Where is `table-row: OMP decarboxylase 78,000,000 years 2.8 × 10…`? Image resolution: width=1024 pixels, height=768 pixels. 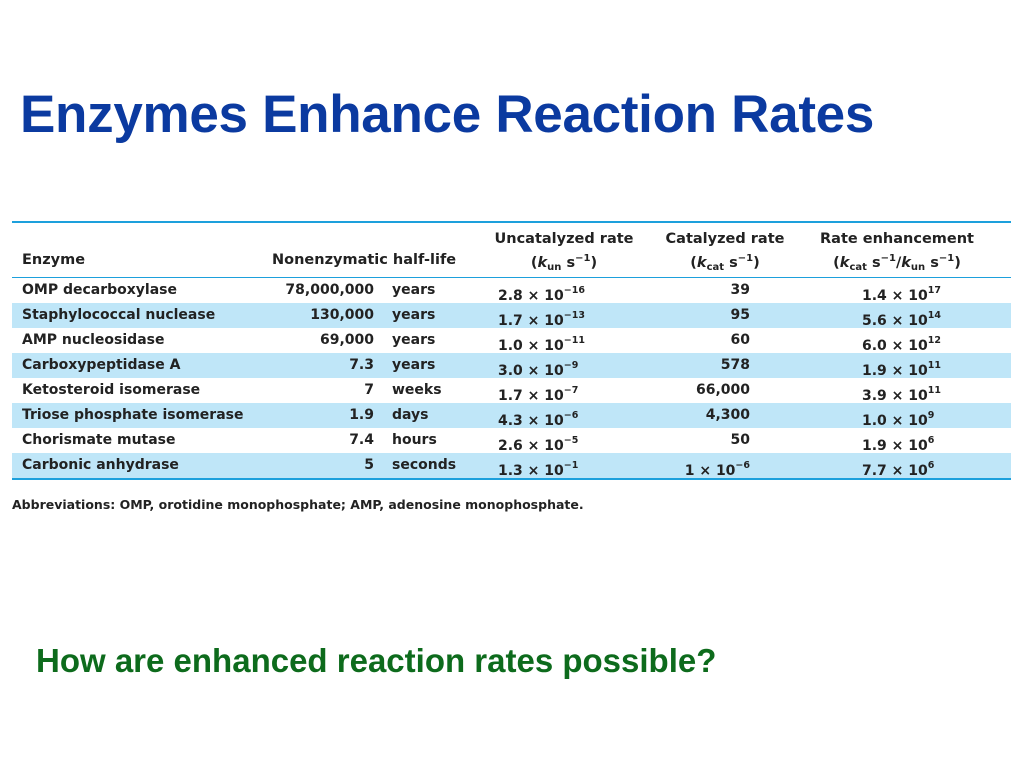 table-row: OMP decarboxylase 78,000,000 years 2.8 × 10… is located at coordinates (511, 291).